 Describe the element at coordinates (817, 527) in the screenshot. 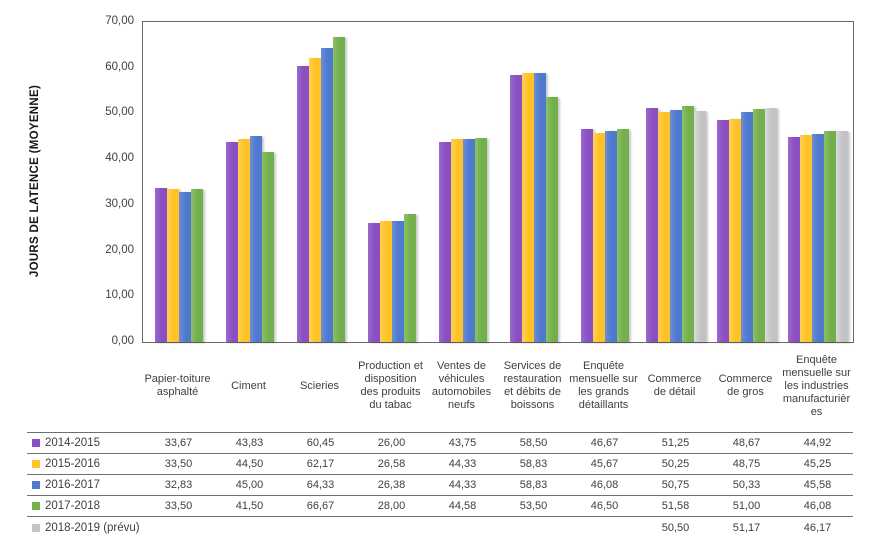

I see `table-cell: 46,17` at that location.